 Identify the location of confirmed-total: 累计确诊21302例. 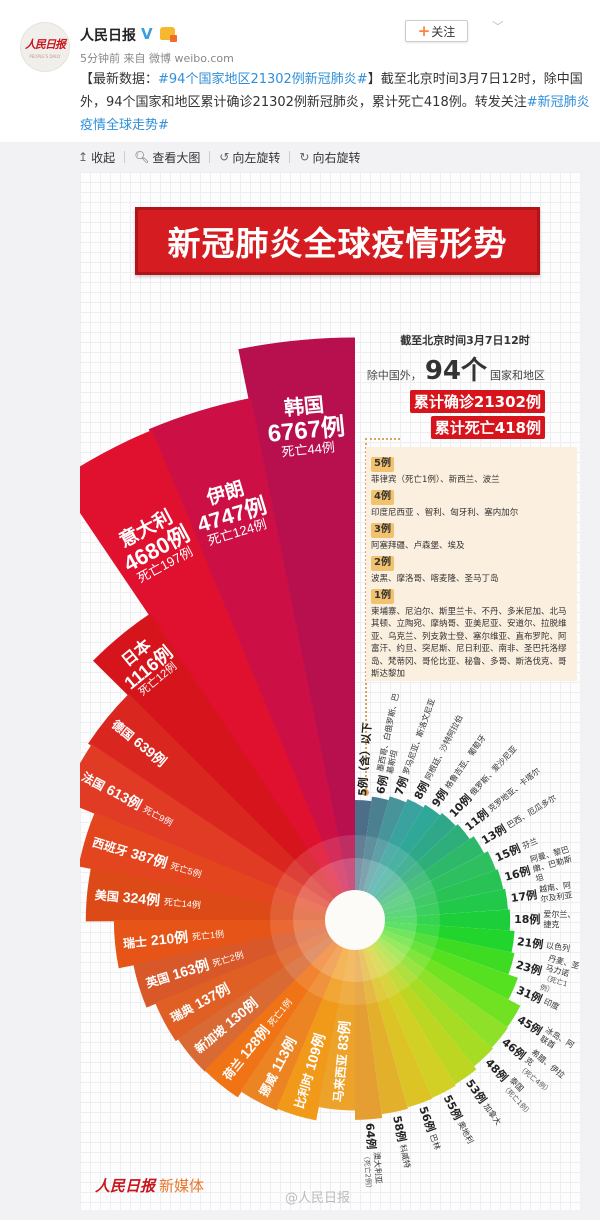
(477, 401).